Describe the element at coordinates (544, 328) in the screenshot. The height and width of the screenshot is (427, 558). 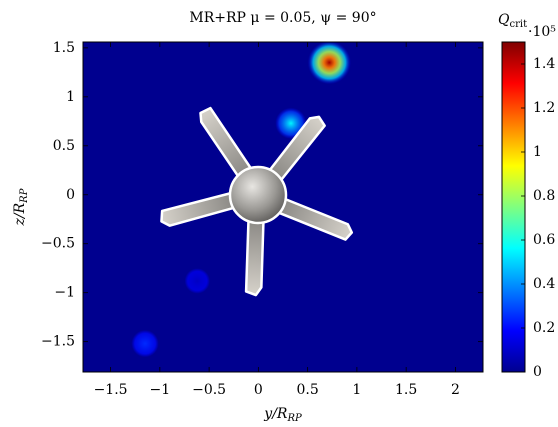
I see `colorbar-tick-label: 0.2` at that location.